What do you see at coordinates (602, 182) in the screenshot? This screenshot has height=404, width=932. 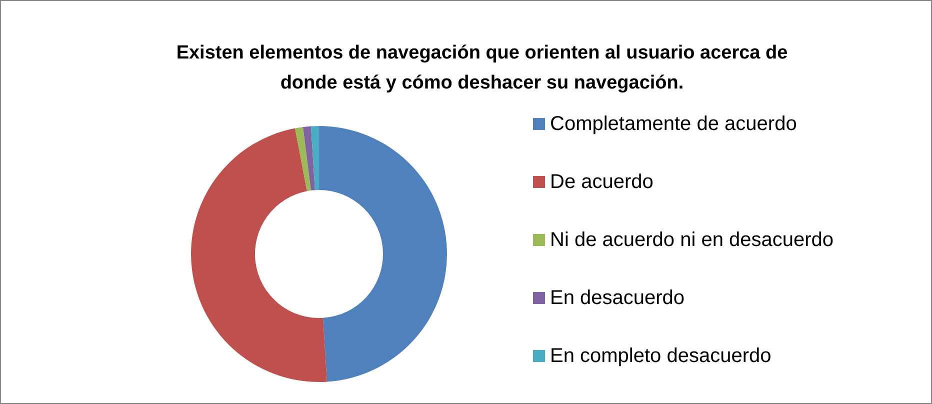 I see `legend-label: De acuerdo` at bounding box center [602, 182].